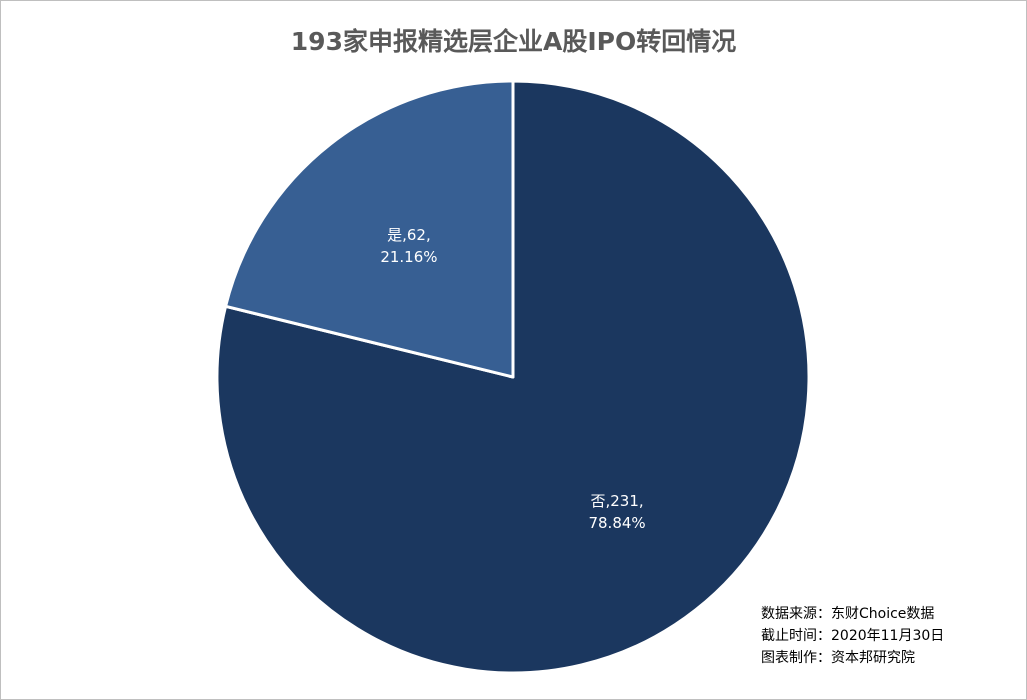  What do you see at coordinates (616, 512) in the screenshot?
I see `slice-label-1: 否,231, 78.84%` at bounding box center [616, 512].